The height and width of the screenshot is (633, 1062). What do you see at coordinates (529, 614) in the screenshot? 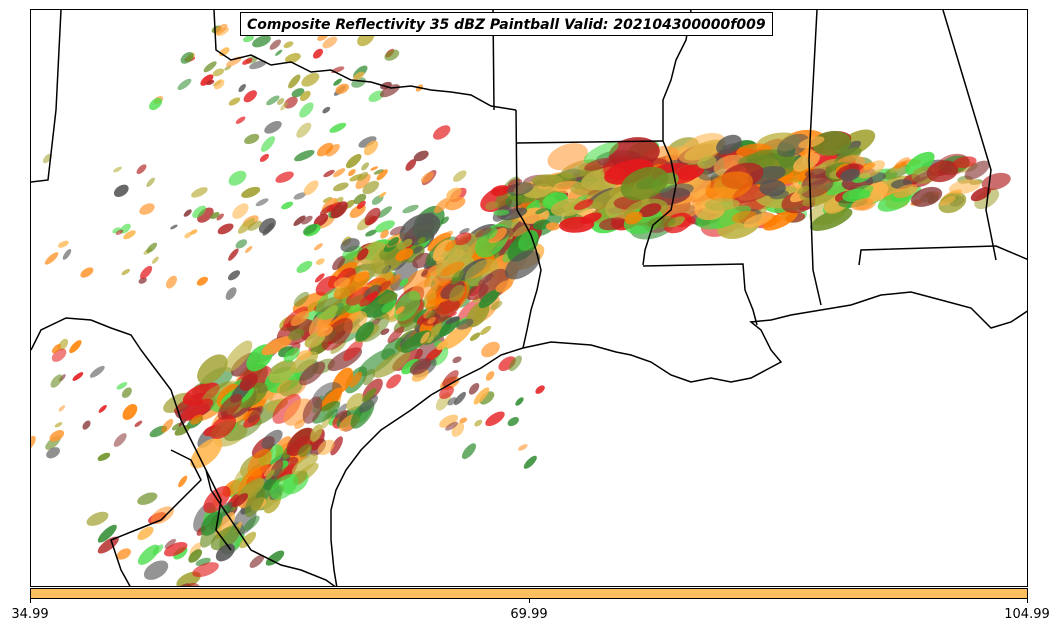
I see `colorbar-tick-label-mid: 69.99` at bounding box center [529, 614].